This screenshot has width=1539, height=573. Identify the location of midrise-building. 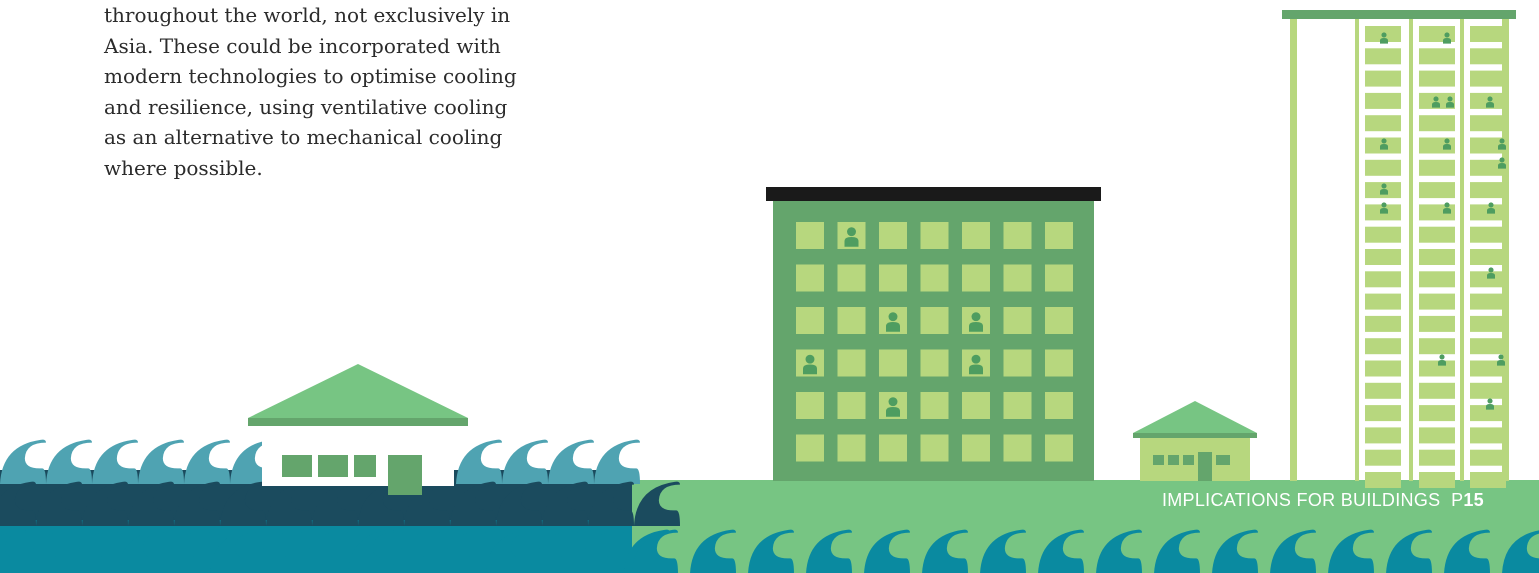
(933, 334).